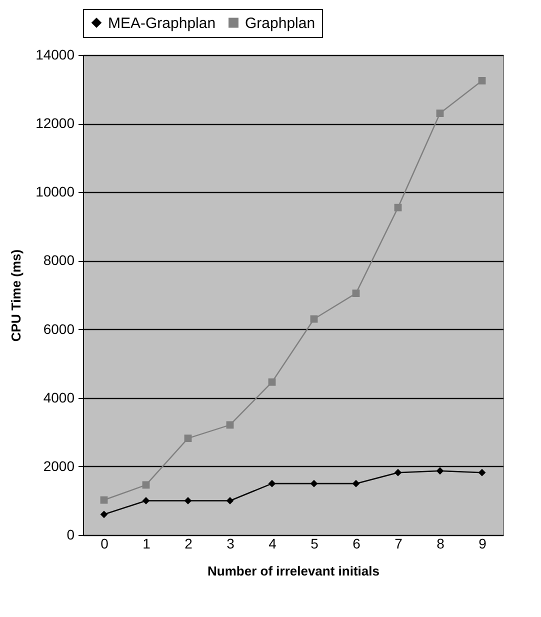 The image size is (541, 617). What do you see at coordinates (146, 544) in the screenshot?
I see `x-tick-label: 1` at bounding box center [146, 544].